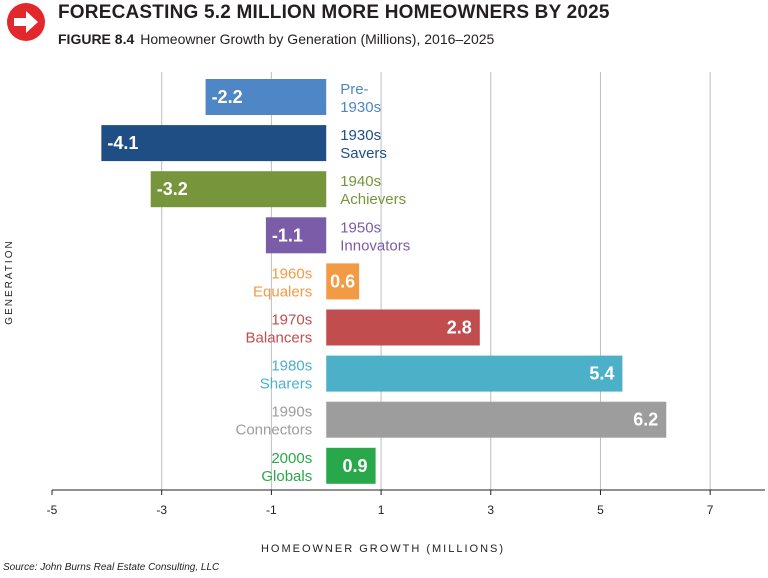 The image size is (768, 578). Describe the element at coordinates (227, 97) in the screenshot. I see `bar-value-label: -2.2` at that location.